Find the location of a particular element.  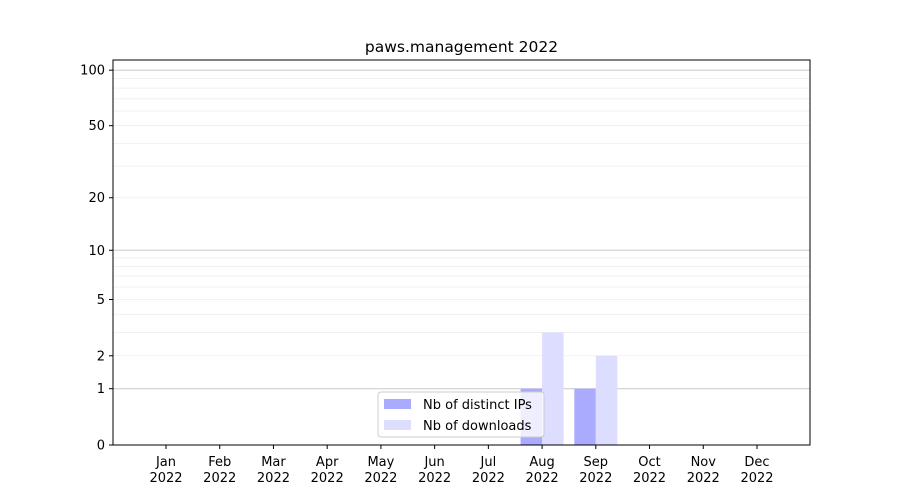

x-tick-label-month: Mar is located at coordinates (273, 462).